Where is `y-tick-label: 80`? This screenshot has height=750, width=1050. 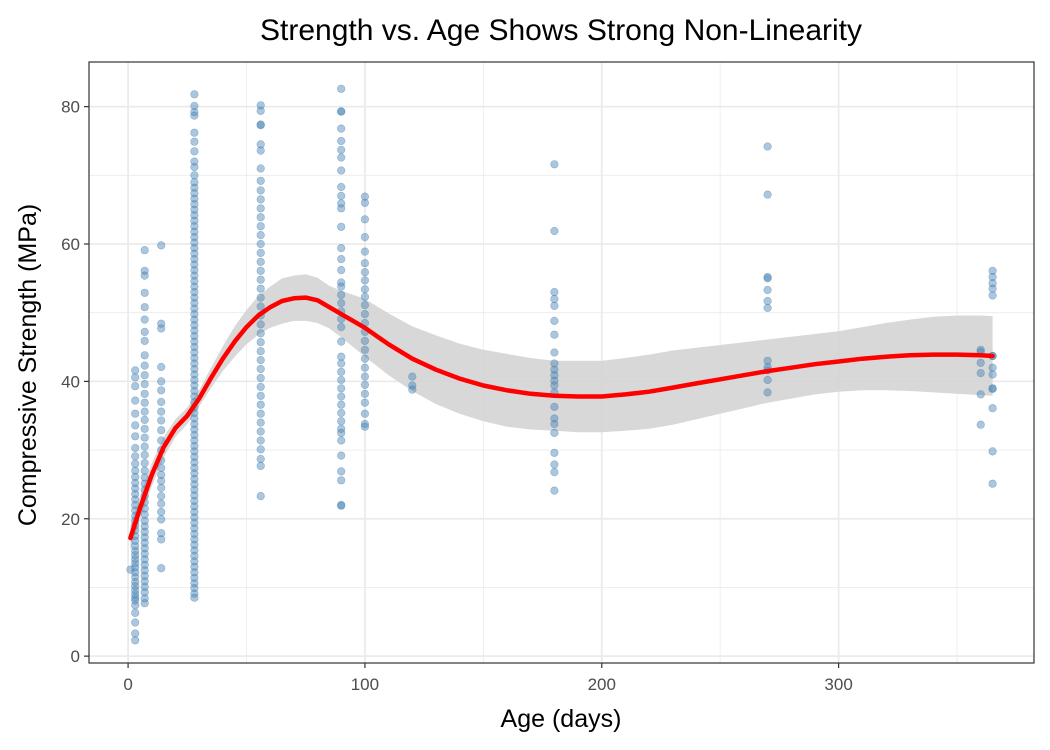
y-tick-label: 80 is located at coordinates (70, 107).